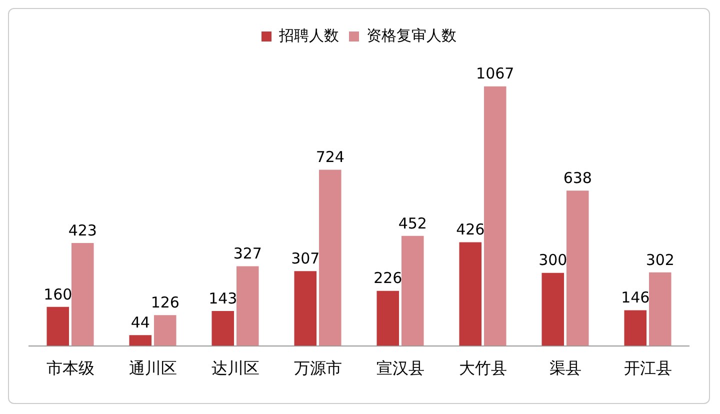  What do you see at coordinates (82, 230) in the screenshot?
I see `data-label: 423` at bounding box center [82, 230].